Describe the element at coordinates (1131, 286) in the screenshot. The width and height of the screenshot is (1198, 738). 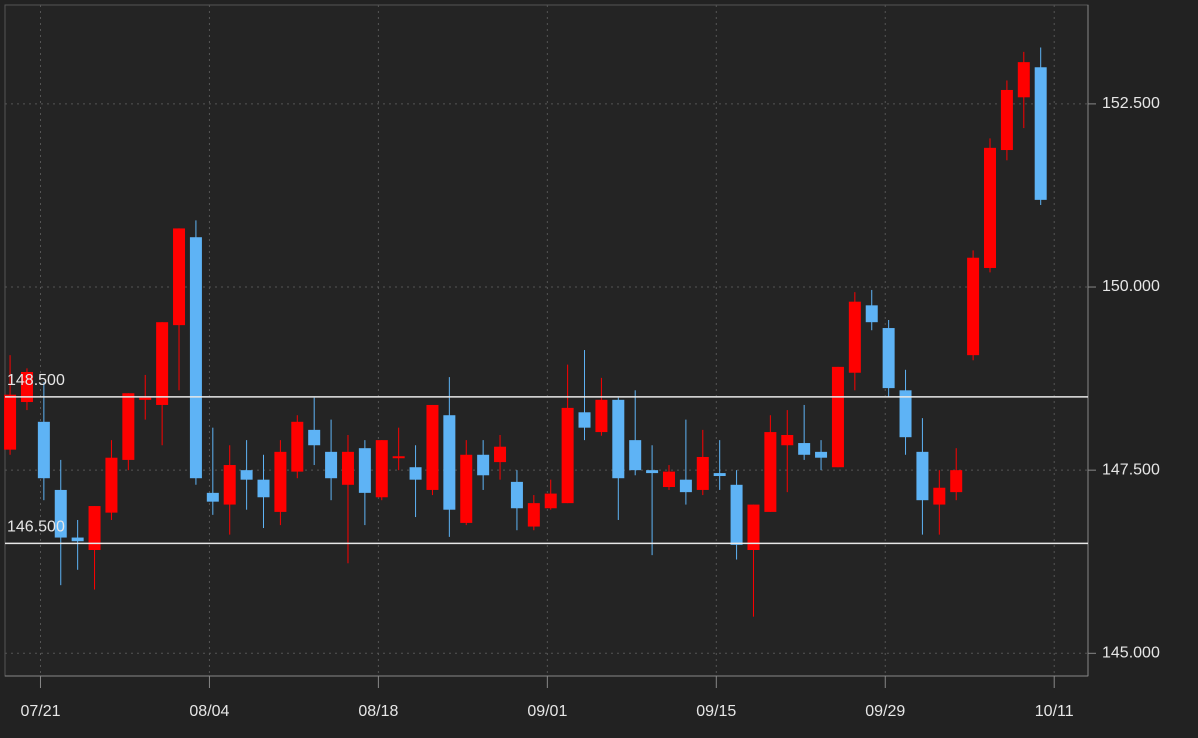
I see `y-tick-label: 150.000` at that location.